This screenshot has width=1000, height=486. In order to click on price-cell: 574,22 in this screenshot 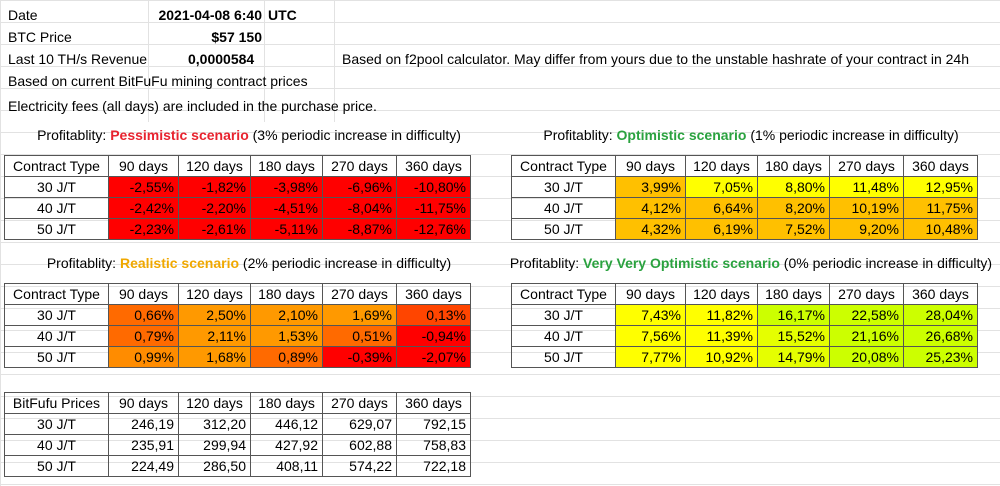, I will do `click(359, 466)`.